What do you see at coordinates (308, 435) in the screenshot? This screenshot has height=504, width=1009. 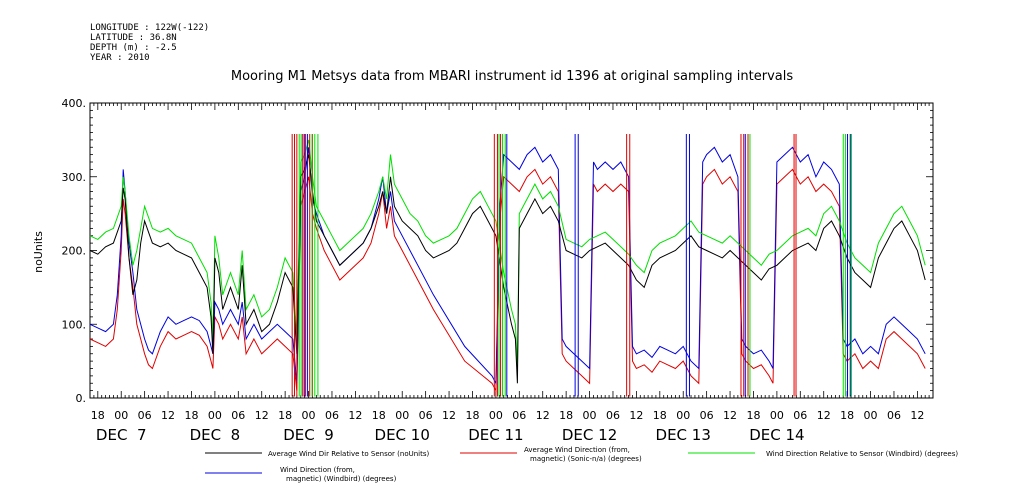 I see `x-day-label: DEC 9` at bounding box center [308, 435].